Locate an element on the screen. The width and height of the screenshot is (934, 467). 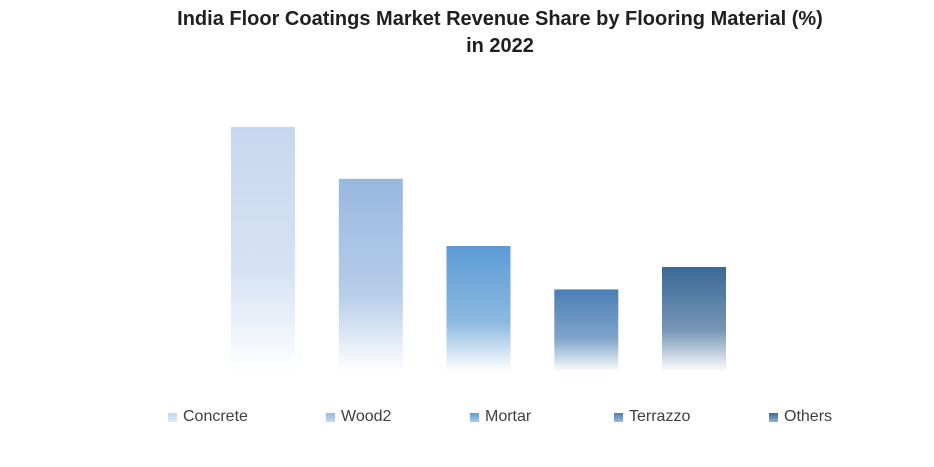
legend-item-concrete: Concrete is located at coordinates (208, 417).